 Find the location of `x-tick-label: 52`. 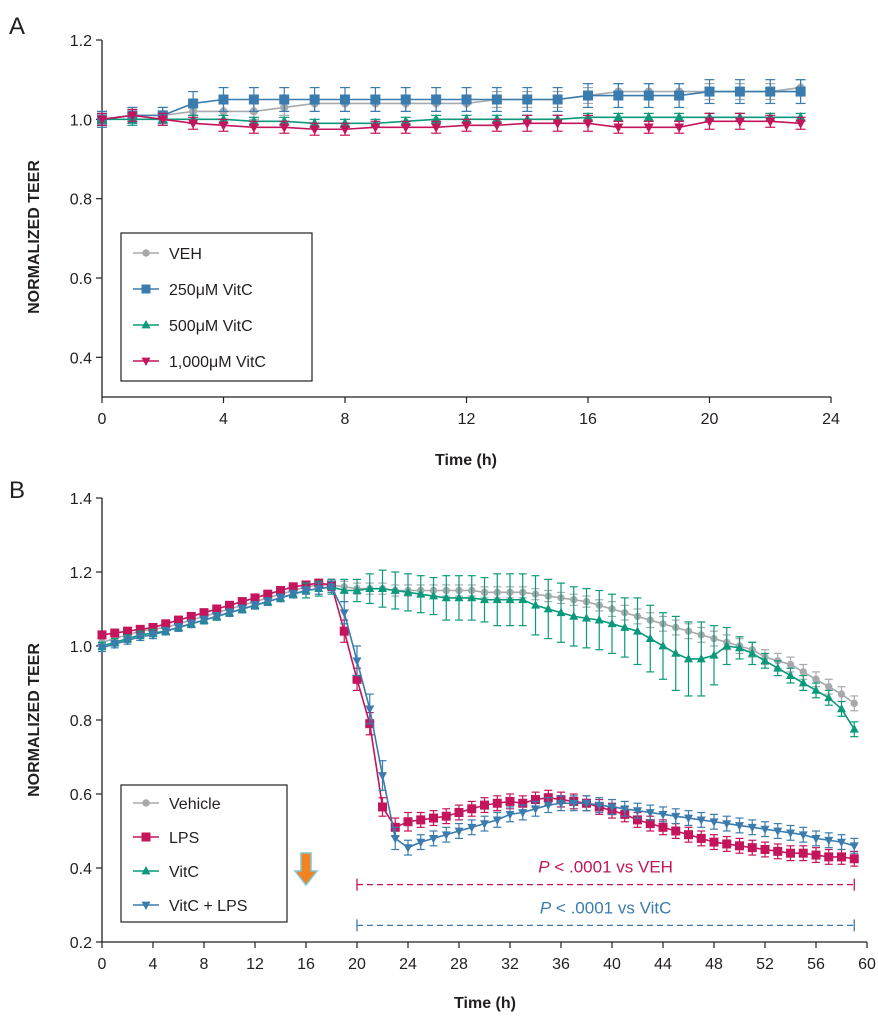

x-tick-label: 52 is located at coordinates (765, 964).